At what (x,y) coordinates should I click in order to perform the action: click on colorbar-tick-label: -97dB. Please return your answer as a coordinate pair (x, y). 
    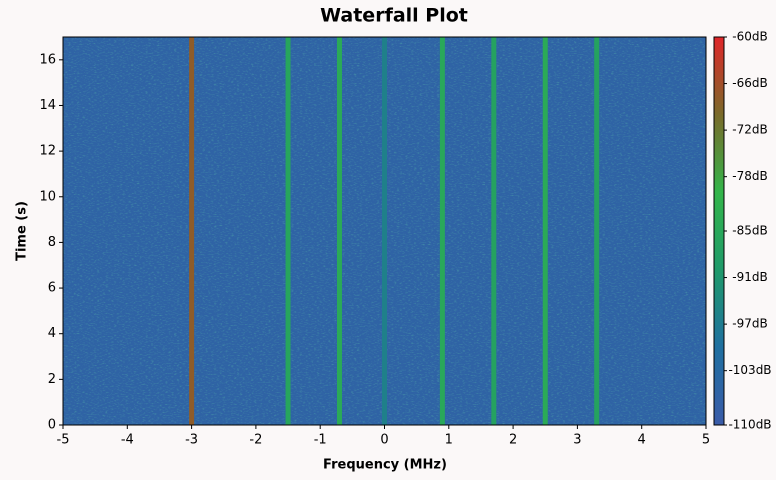
    Looking at the image, I should click on (749, 324).